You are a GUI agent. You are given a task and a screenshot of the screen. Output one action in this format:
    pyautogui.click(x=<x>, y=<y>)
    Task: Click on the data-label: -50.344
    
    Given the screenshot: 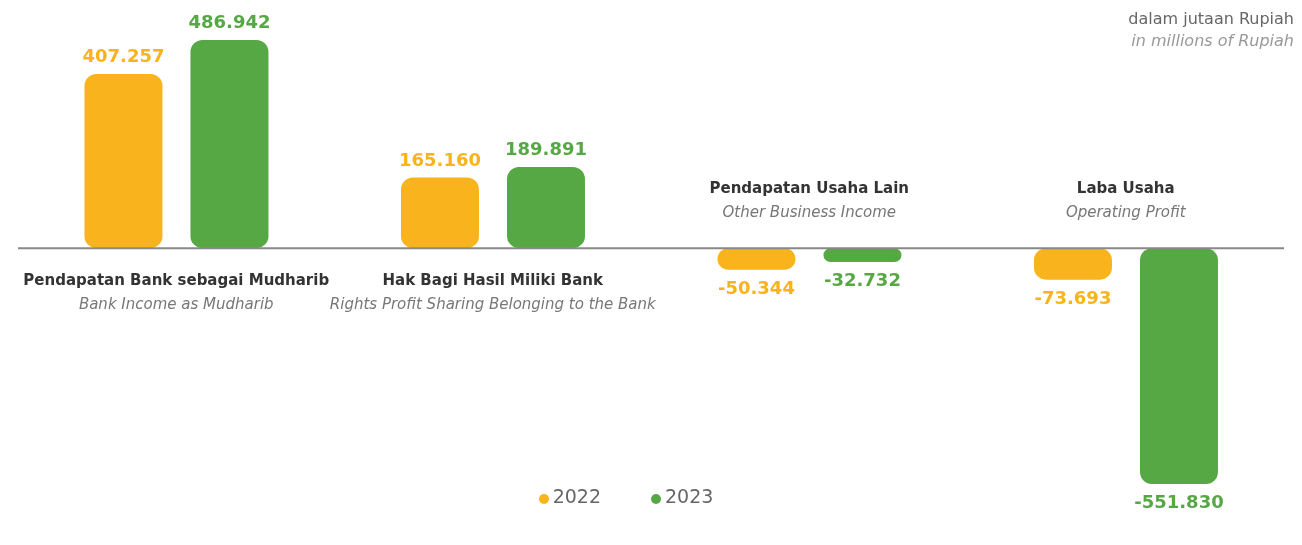 What is the action you would take?
    pyautogui.click(x=756, y=287)
    